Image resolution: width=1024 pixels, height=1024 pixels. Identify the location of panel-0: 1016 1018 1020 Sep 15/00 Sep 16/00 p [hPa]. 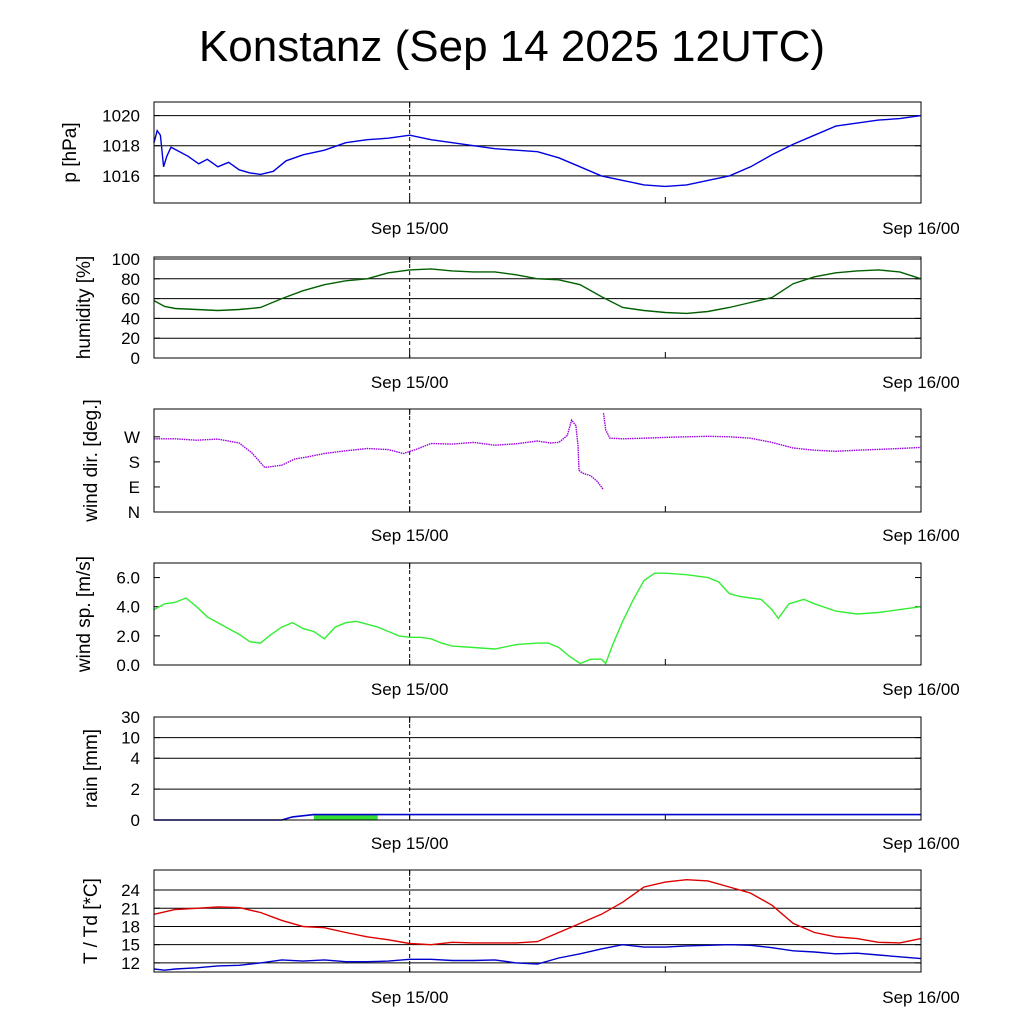
(510, 169).